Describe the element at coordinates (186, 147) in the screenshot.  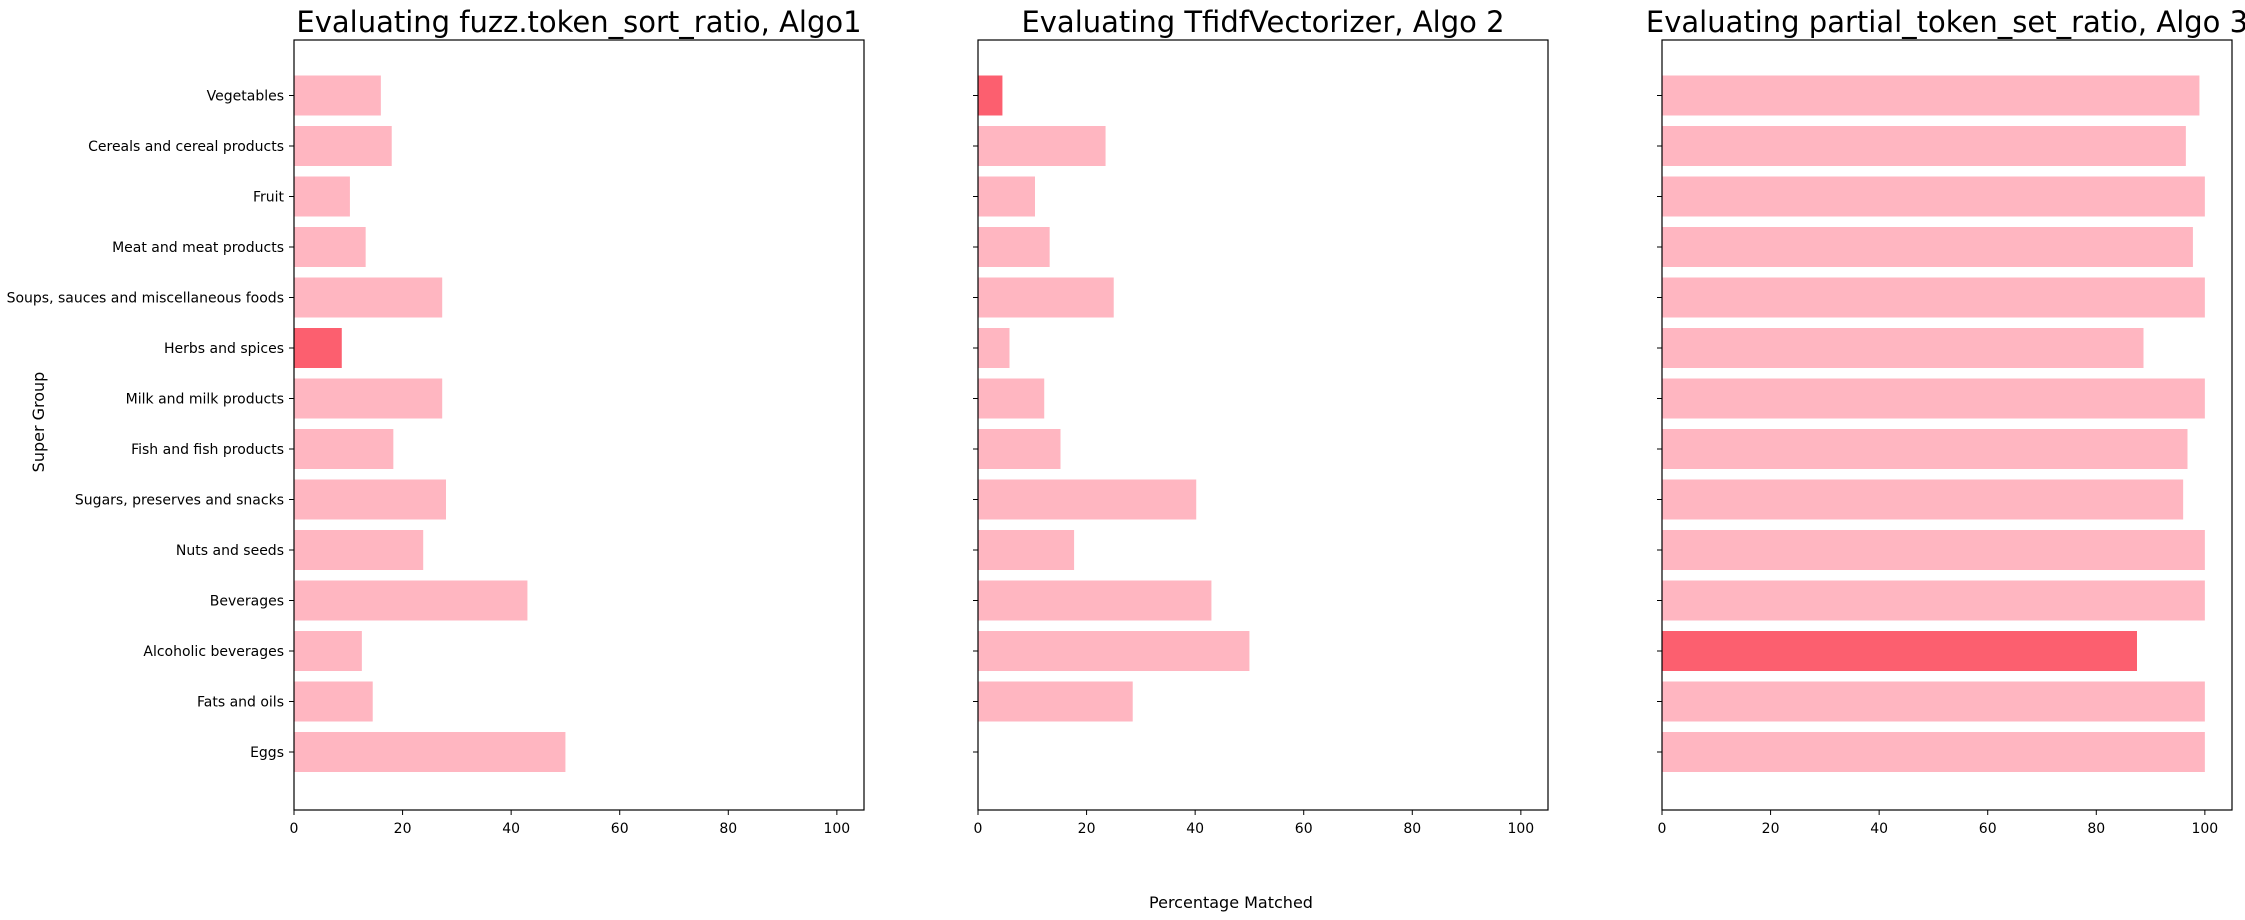
I see `y-tick-label: Cereals and cereal products` at that location.